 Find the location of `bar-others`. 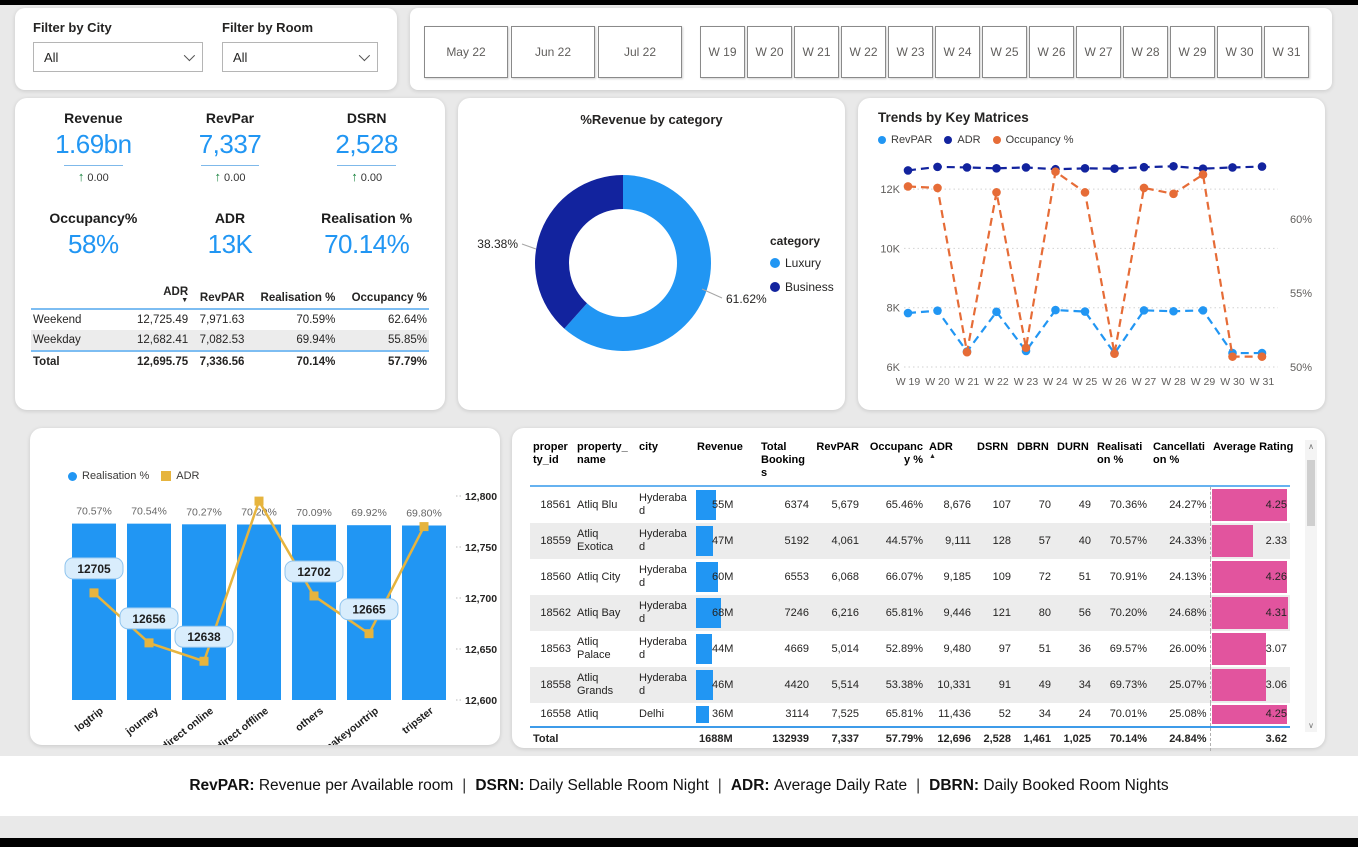

bar-others is located at coordinates (314, 612).